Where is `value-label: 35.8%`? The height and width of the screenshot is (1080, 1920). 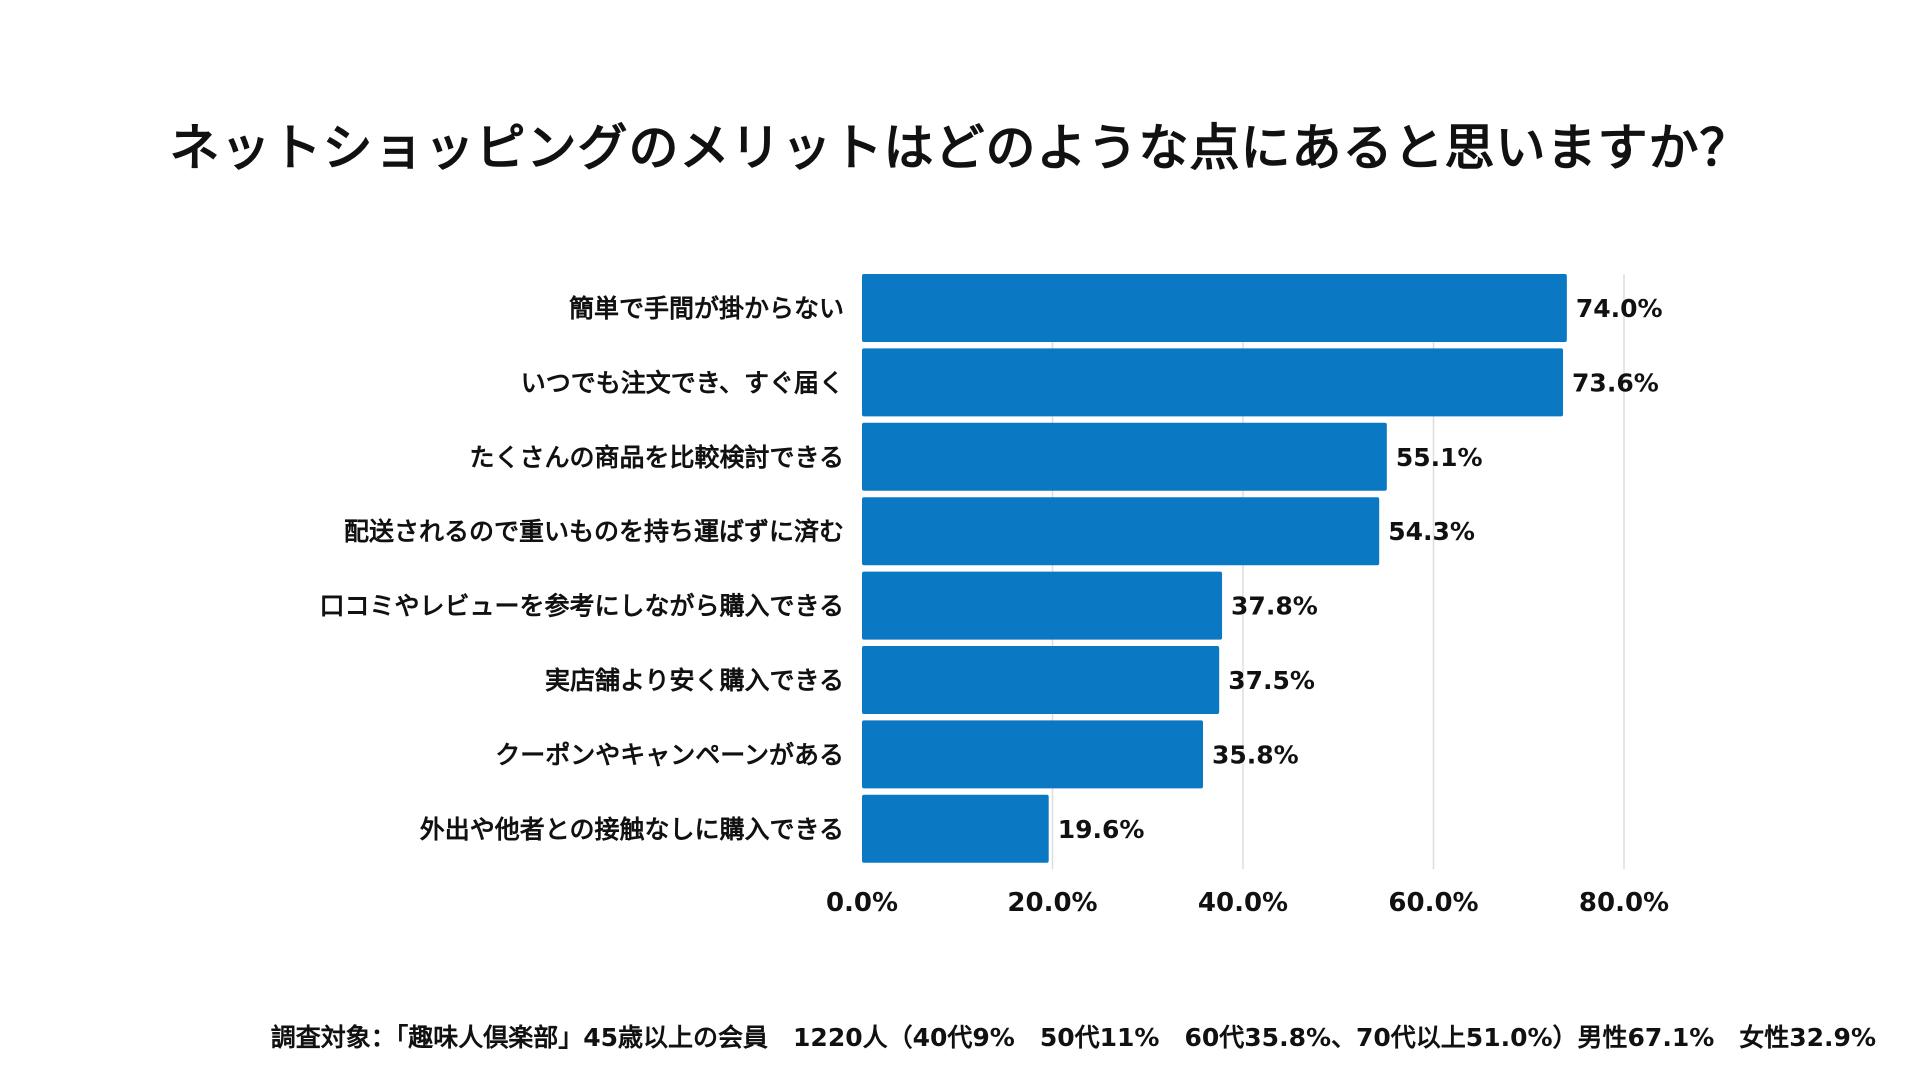 value-label: 35.8% is located at coordinates (1255, 754).